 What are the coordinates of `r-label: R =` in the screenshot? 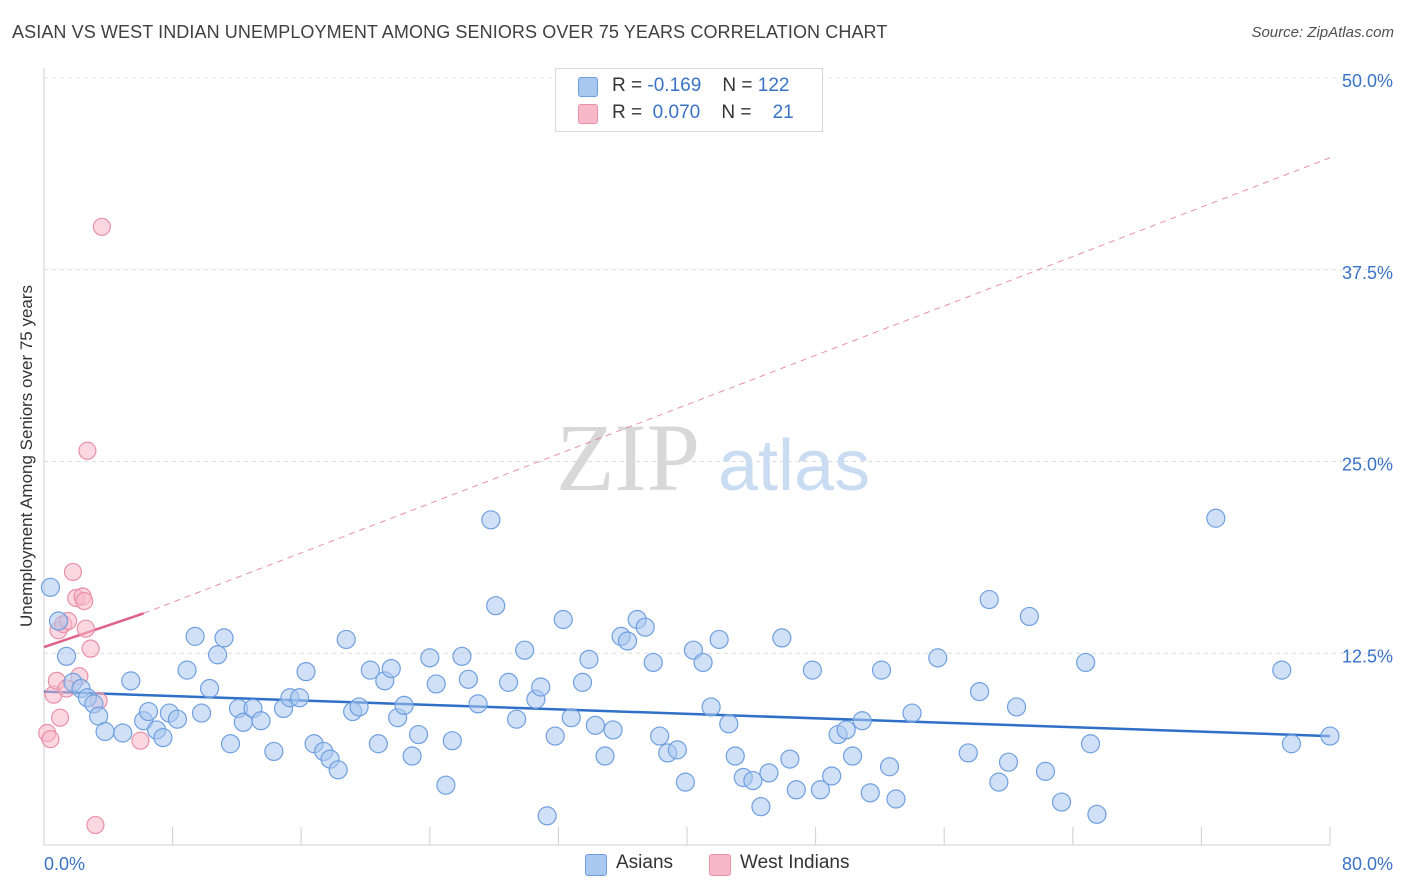 It's located at (627, 85).